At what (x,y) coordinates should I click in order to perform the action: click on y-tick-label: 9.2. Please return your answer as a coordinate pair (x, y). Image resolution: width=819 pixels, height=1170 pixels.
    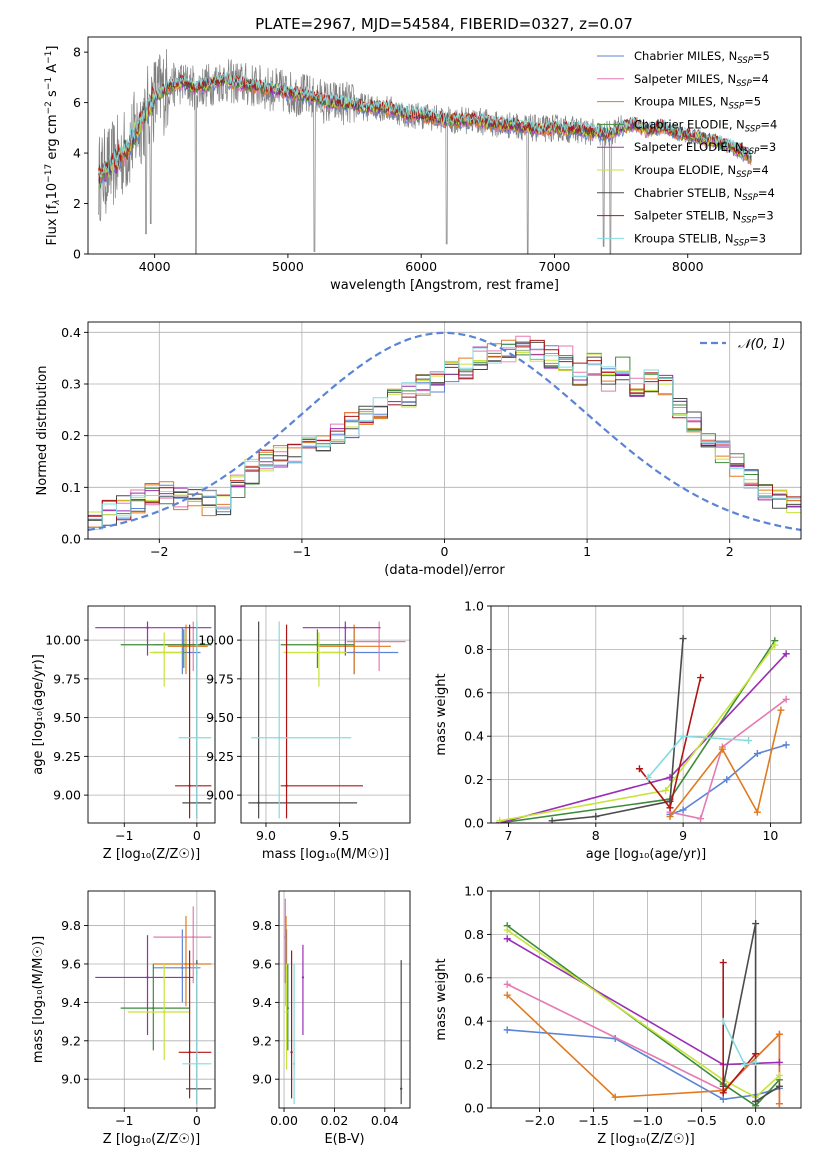
    Looking at the image, I should click on (71, 1040).